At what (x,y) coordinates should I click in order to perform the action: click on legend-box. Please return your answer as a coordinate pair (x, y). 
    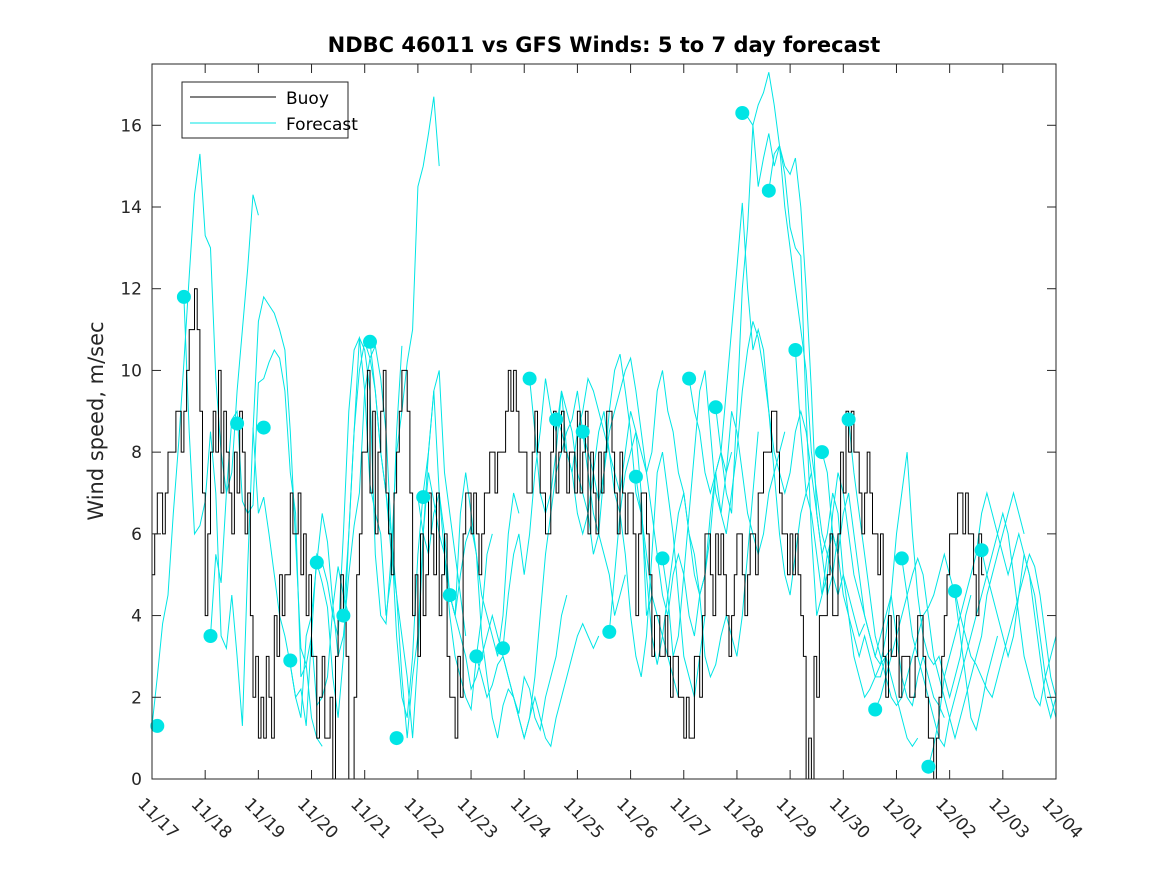
    Looking at the image, I should click on (265, 110).